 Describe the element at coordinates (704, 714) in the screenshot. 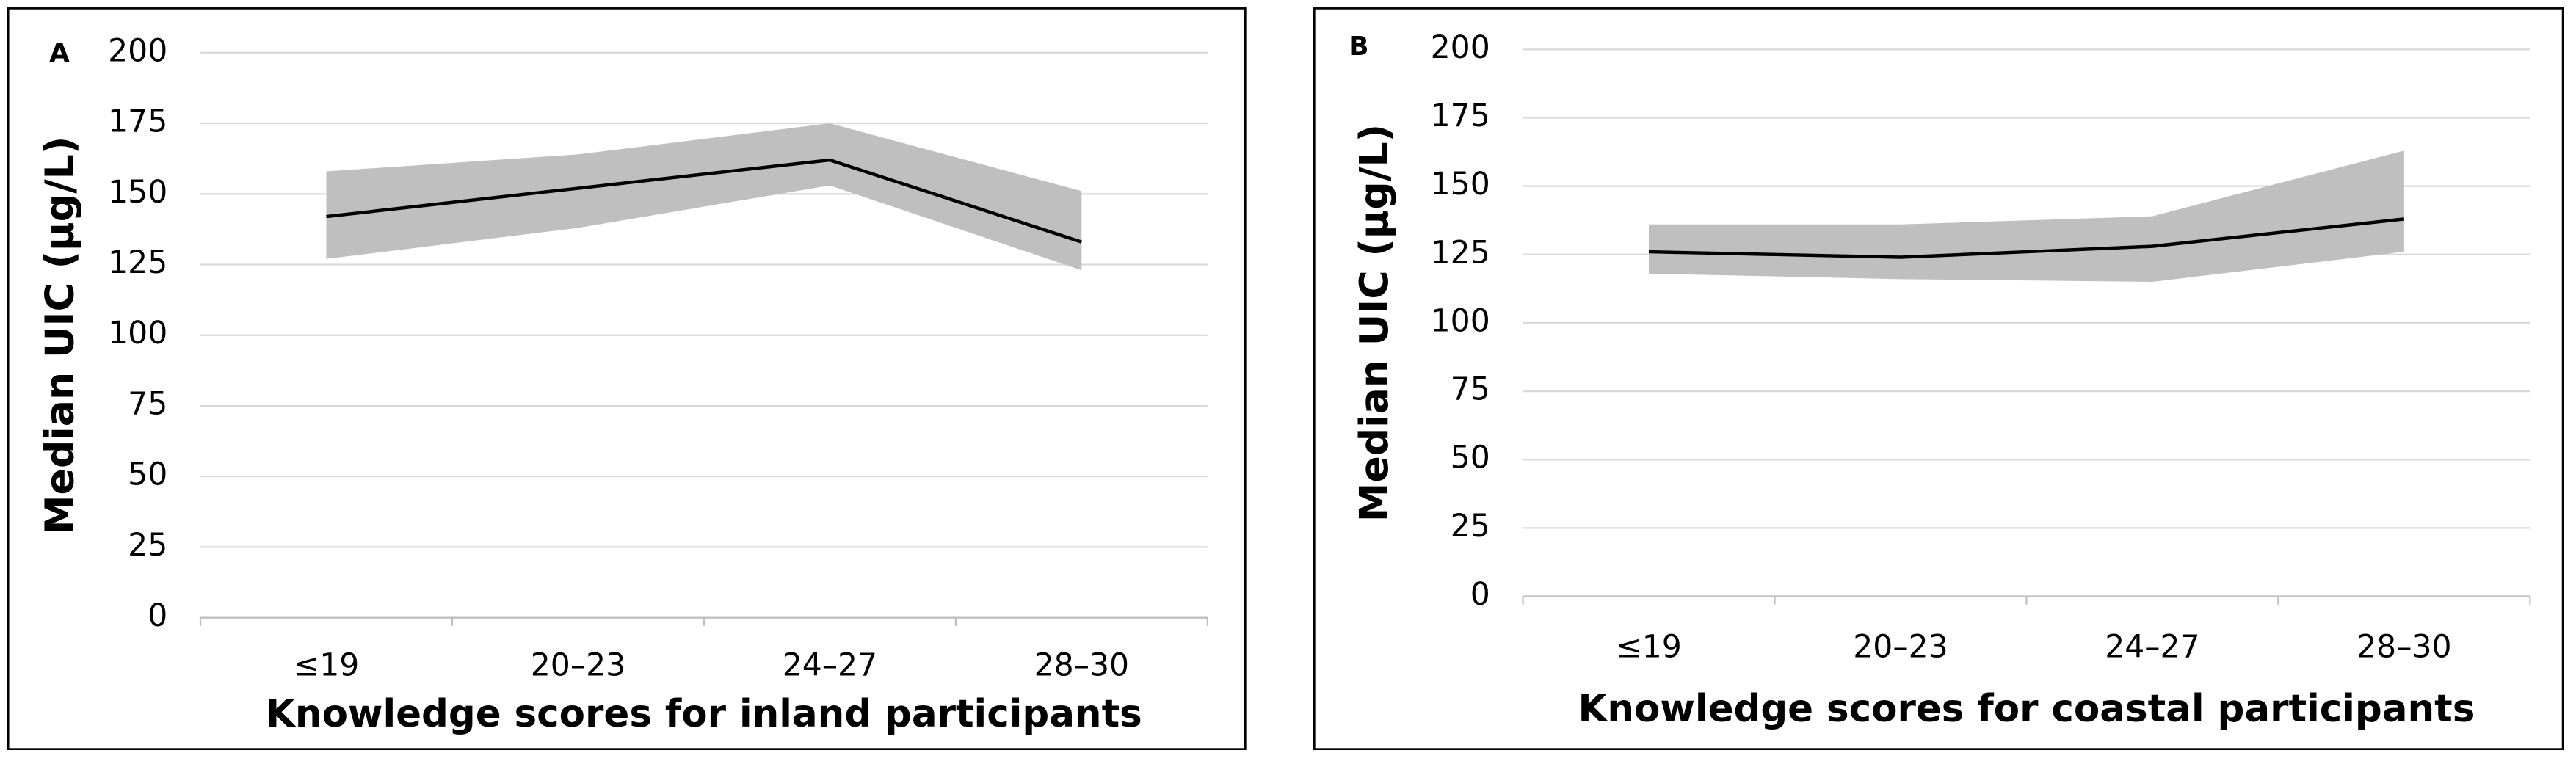

I see `x-axis-title: Knowledge scores for inland participants` at that location.